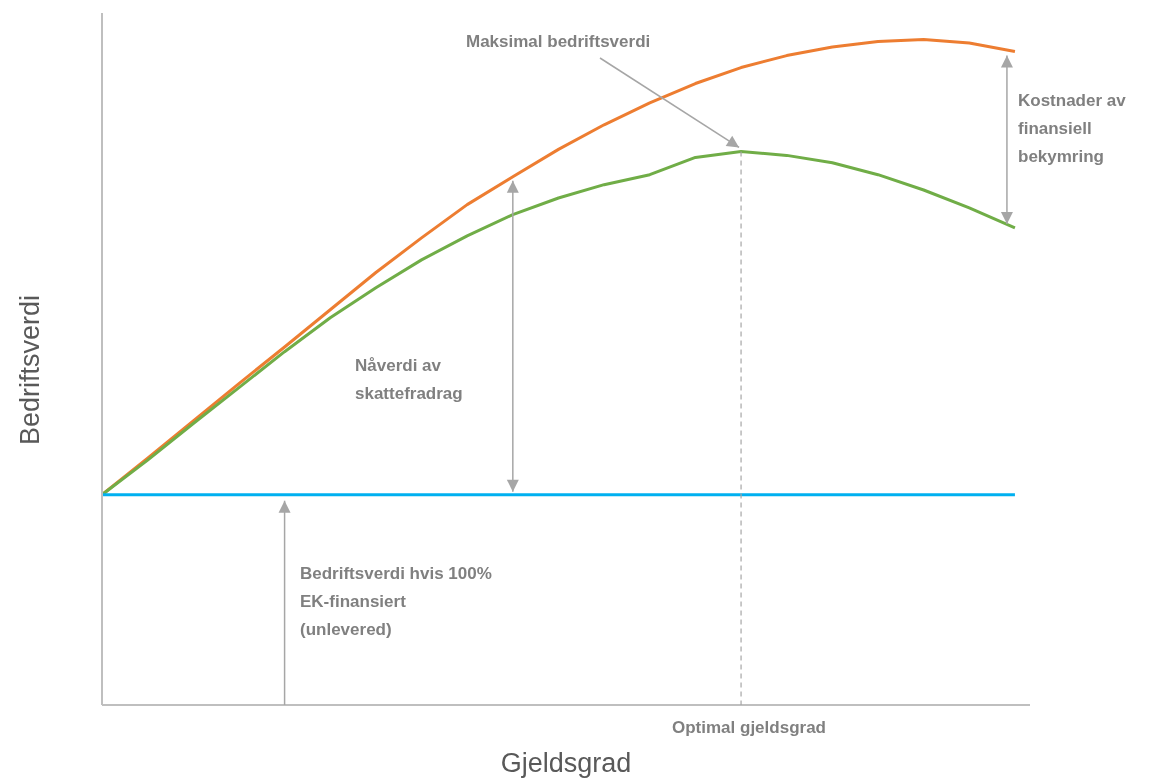  Describe the element at coordinates (566, 763) in the screenshot. I see `x-axis-title: Gjeldsgrad` at that location.